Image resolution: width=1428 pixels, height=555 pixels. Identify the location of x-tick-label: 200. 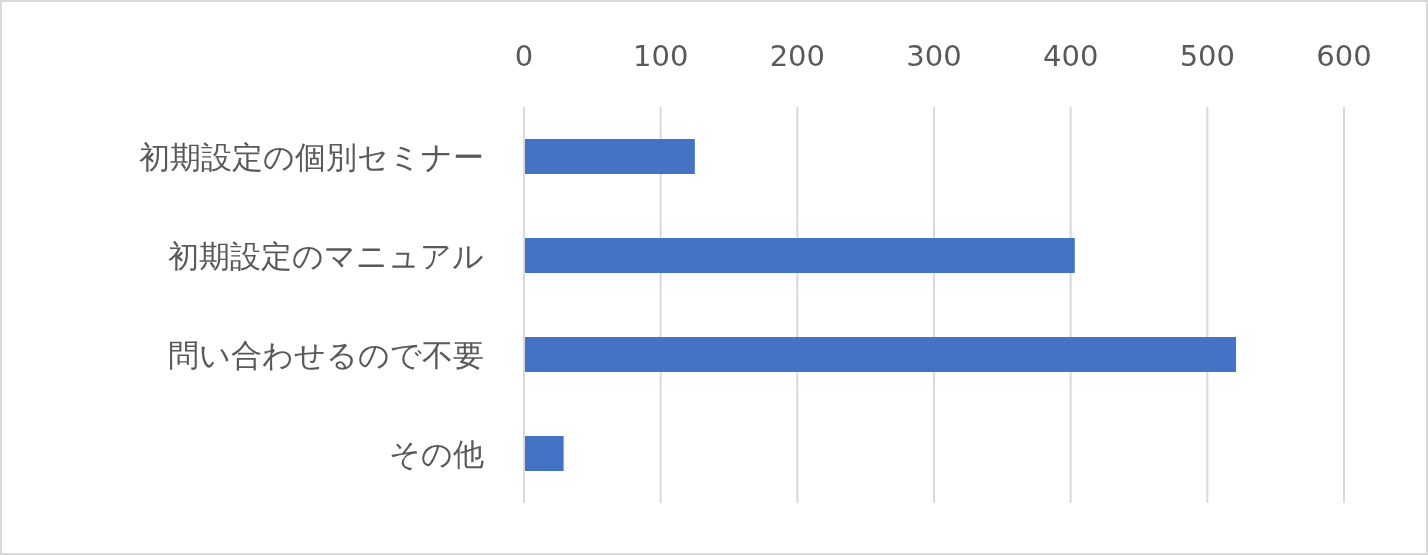
(797, 56).